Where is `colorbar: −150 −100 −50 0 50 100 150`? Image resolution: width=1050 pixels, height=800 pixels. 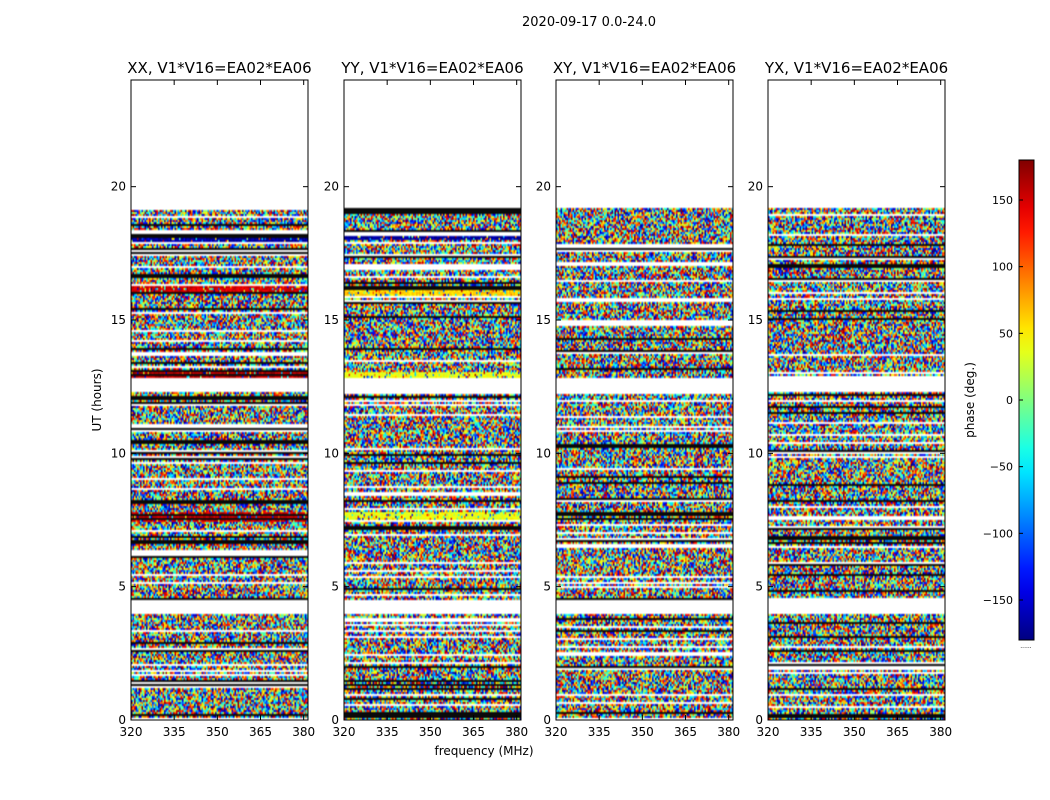 colorbar: −150 −100 −50 0 50 100 150 is located at coordinates (1009, 400).